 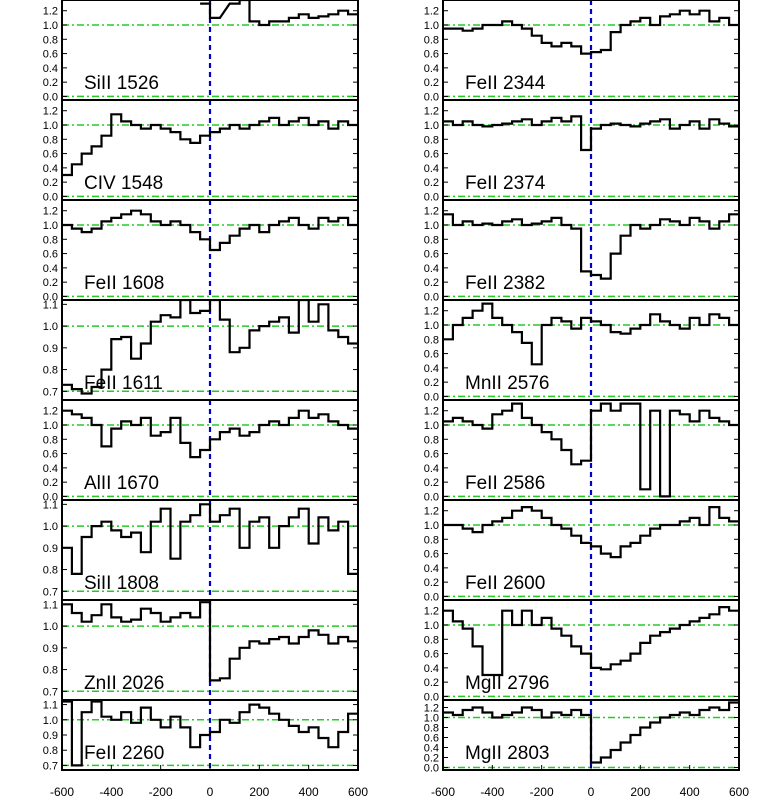 What do you see at coordinates (50, 505) in the screenshot?
I see `y-tick-label-5-4: 1.1` at bounding box center [50, 505].